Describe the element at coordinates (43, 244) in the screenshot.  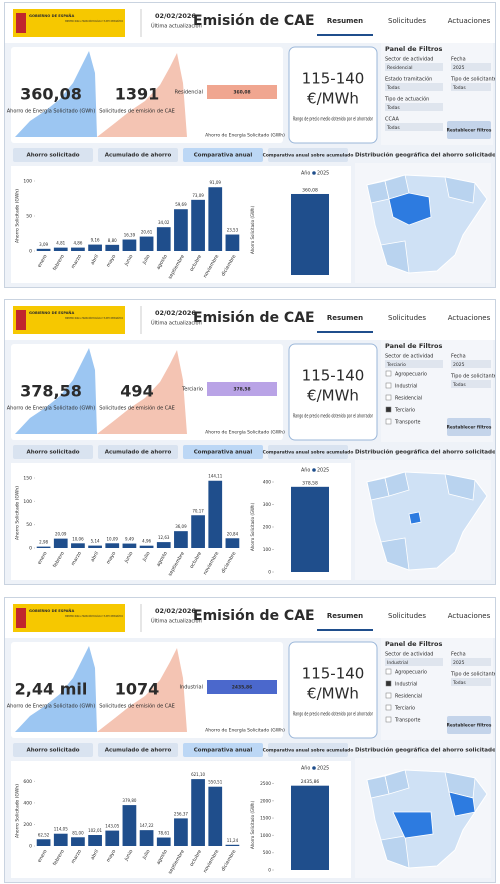
I see `bar-value-label: 3,09` at that location.